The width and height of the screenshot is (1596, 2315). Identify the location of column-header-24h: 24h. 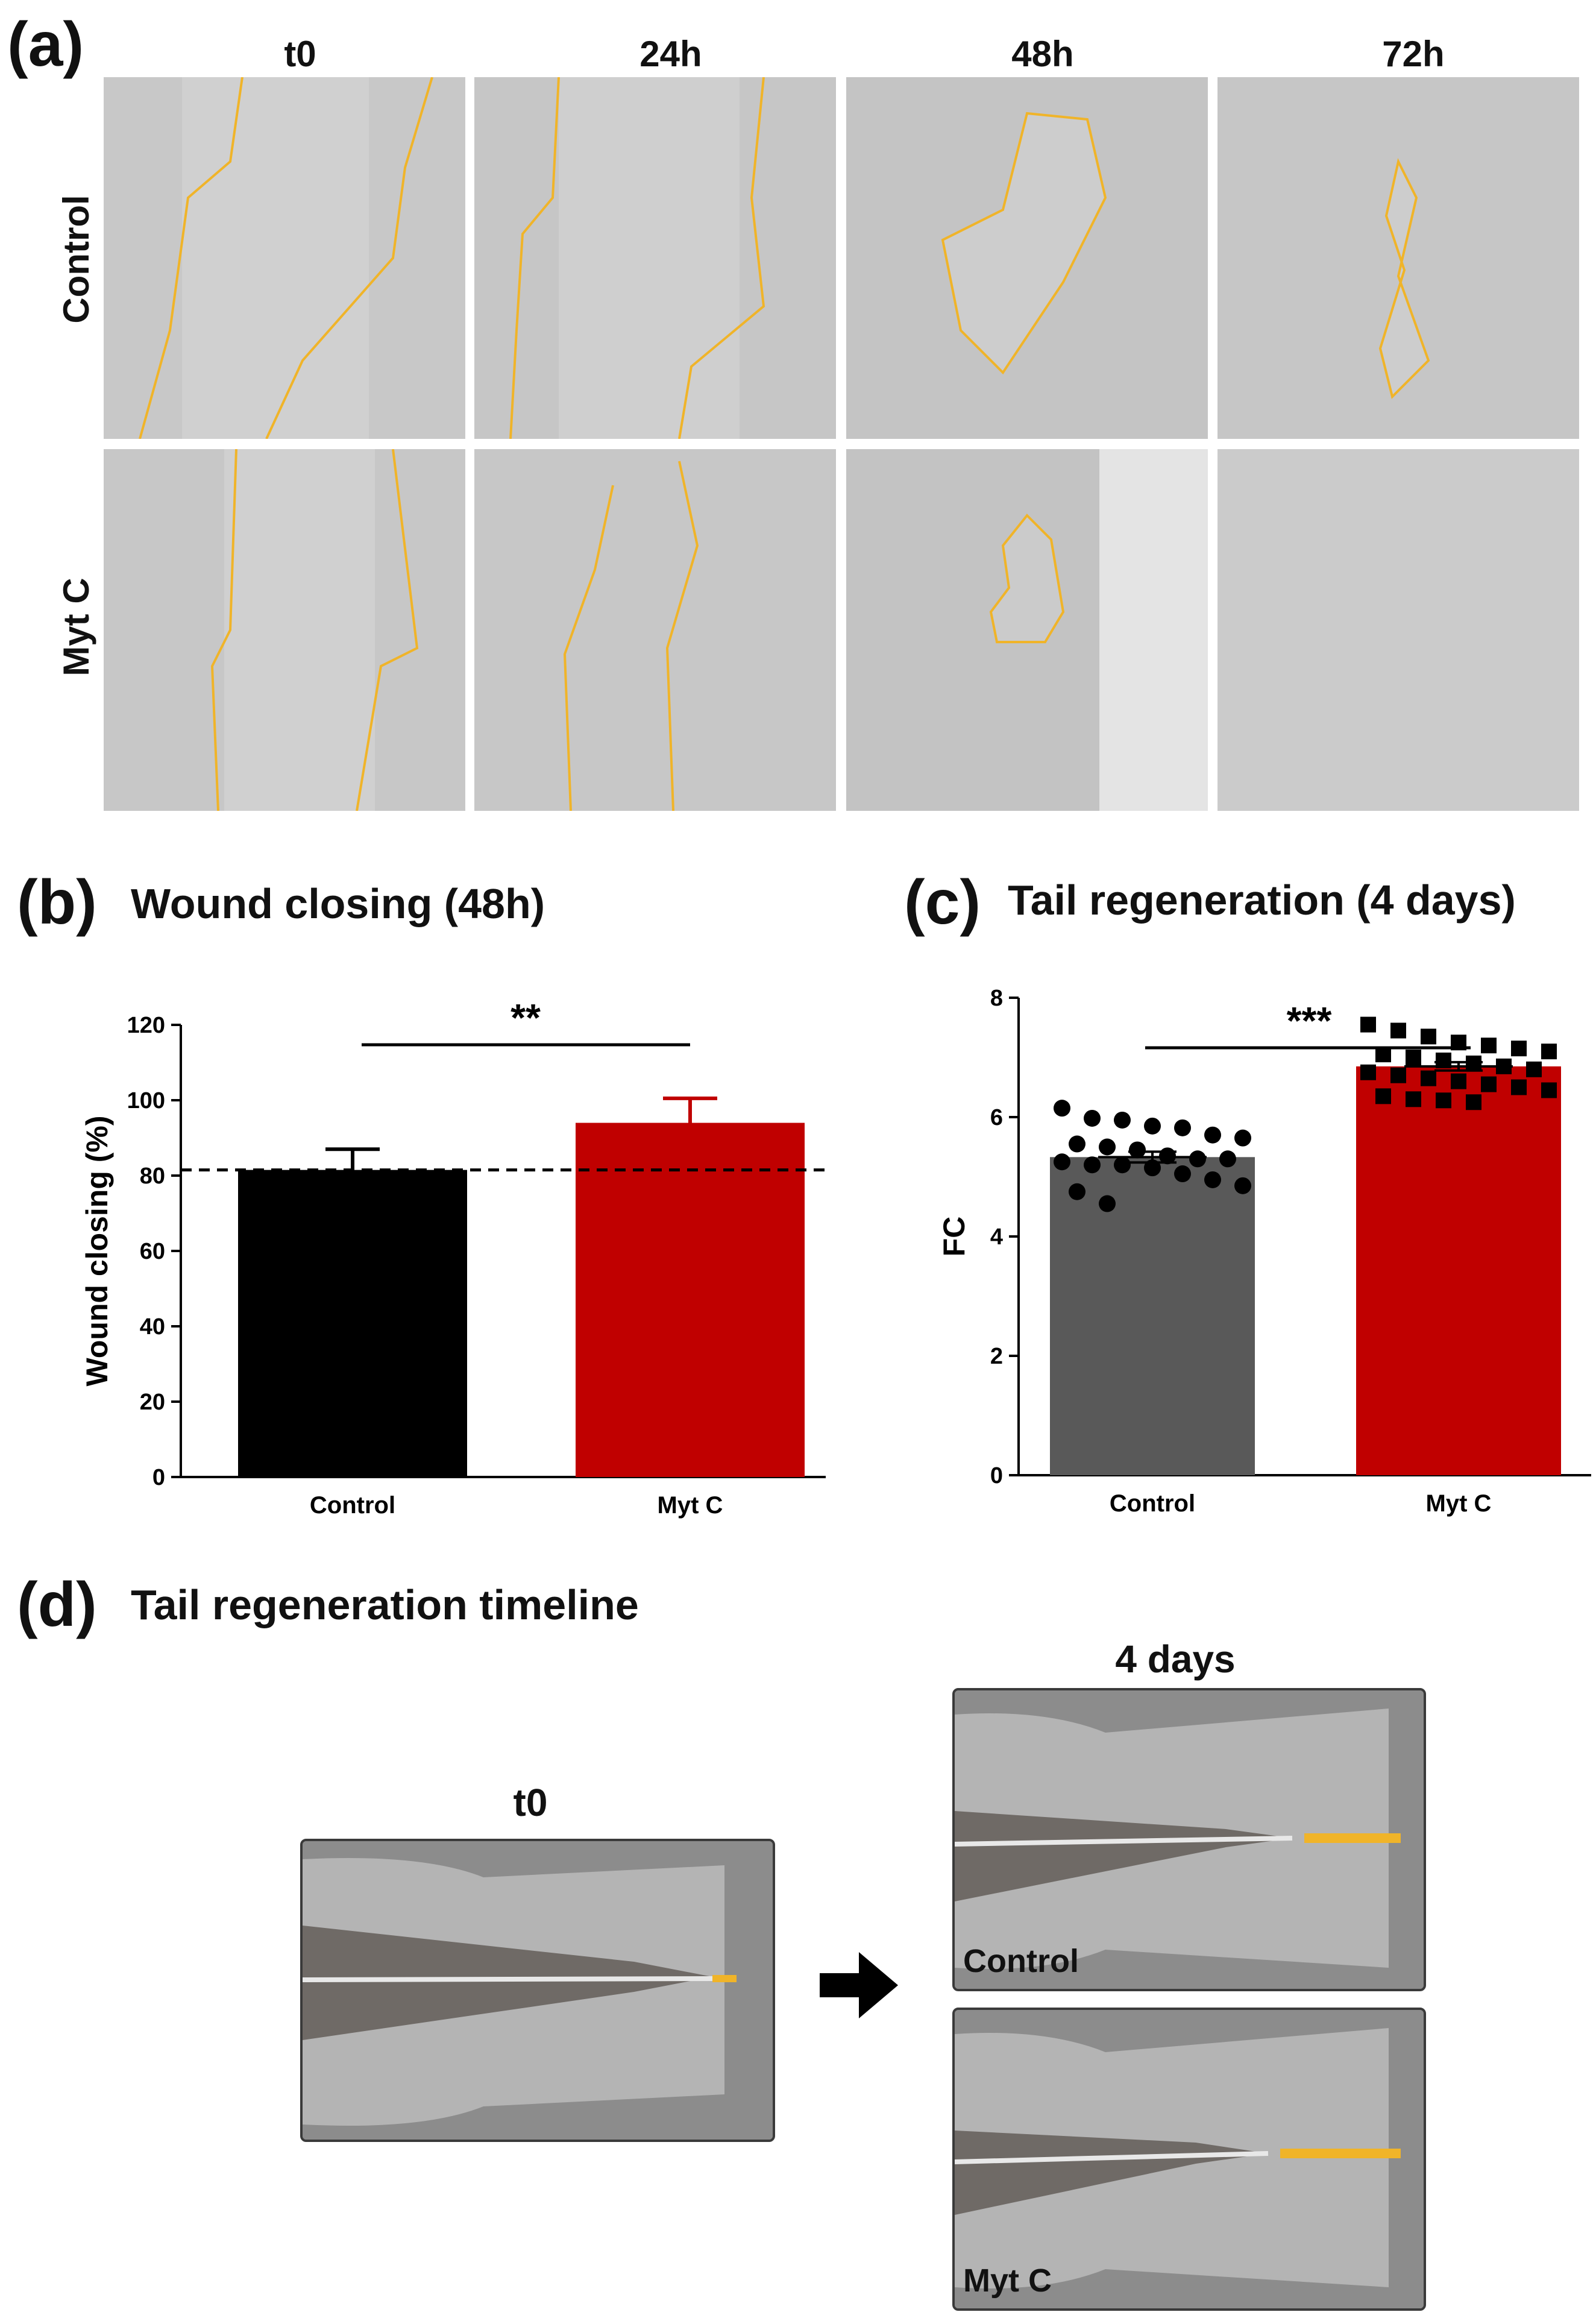
(670, 54).